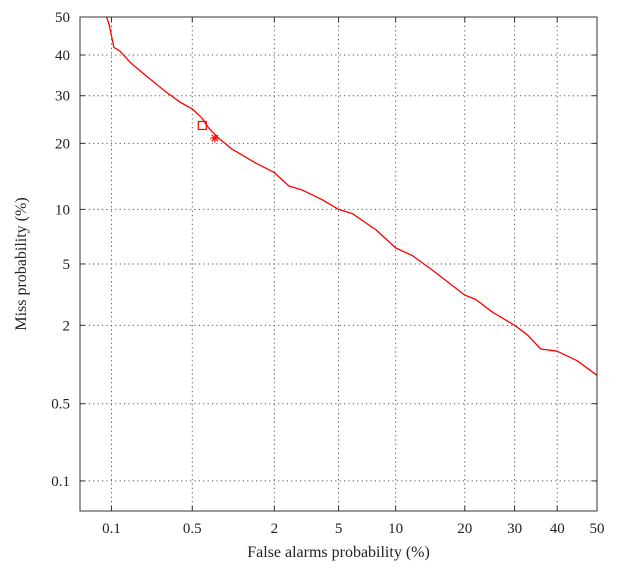 Image resolution: width=620 pixels, height=570 pixels. Describe the element at coordinates (208, 131) in the screenshot. I see `marker-layer` at that location.